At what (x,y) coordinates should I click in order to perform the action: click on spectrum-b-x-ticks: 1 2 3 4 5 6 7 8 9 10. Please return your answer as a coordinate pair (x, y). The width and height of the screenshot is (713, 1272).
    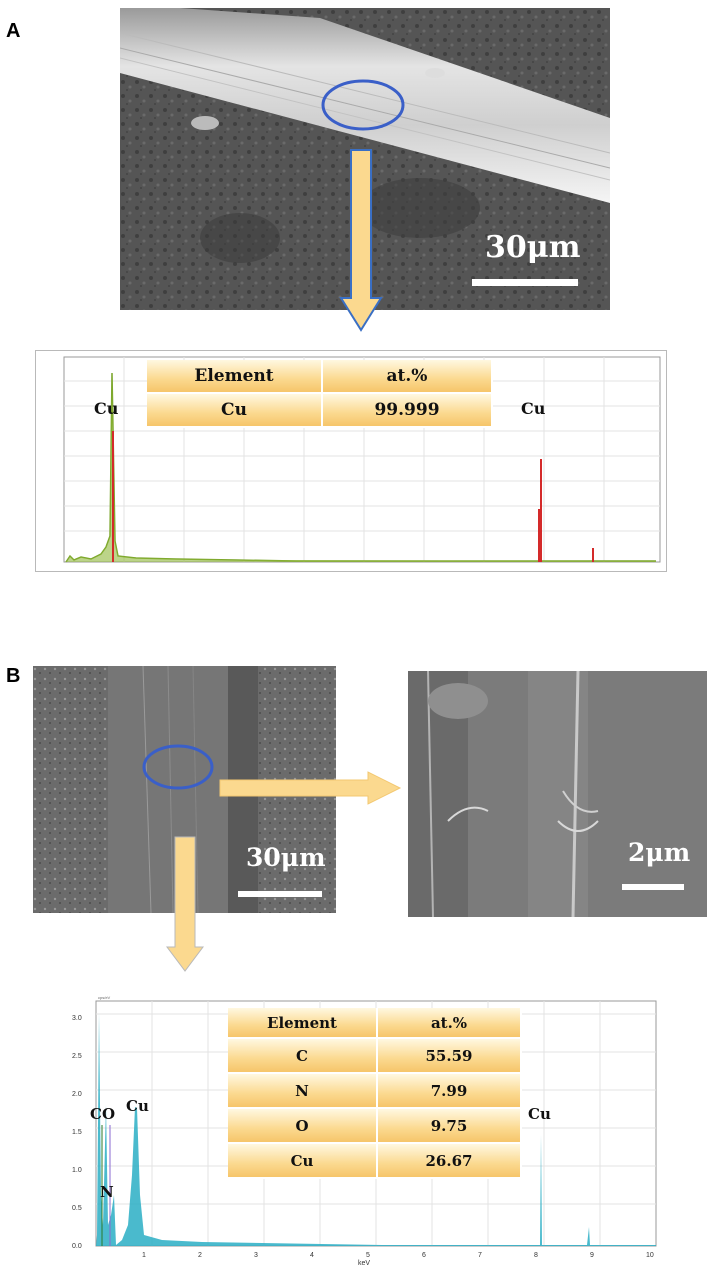
    Looking at the image, I should click on (398, 1255).